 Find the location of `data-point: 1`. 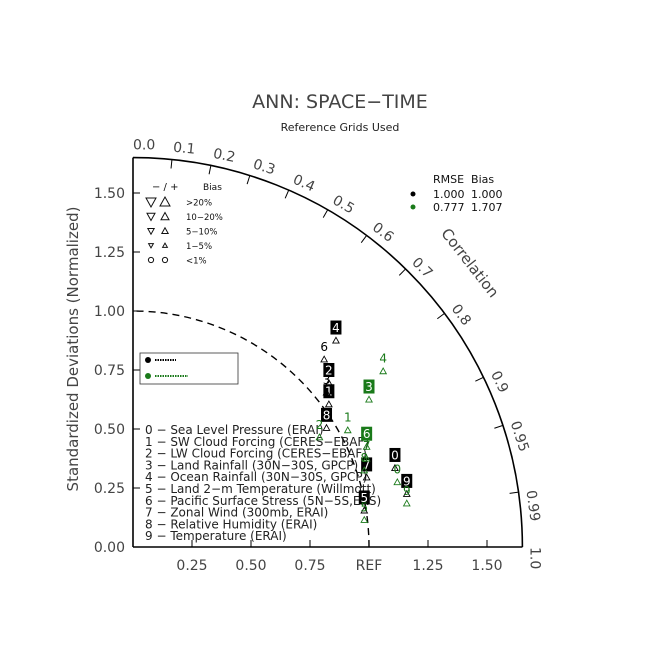

data-point: 1 is located at coordinates (329, 396).